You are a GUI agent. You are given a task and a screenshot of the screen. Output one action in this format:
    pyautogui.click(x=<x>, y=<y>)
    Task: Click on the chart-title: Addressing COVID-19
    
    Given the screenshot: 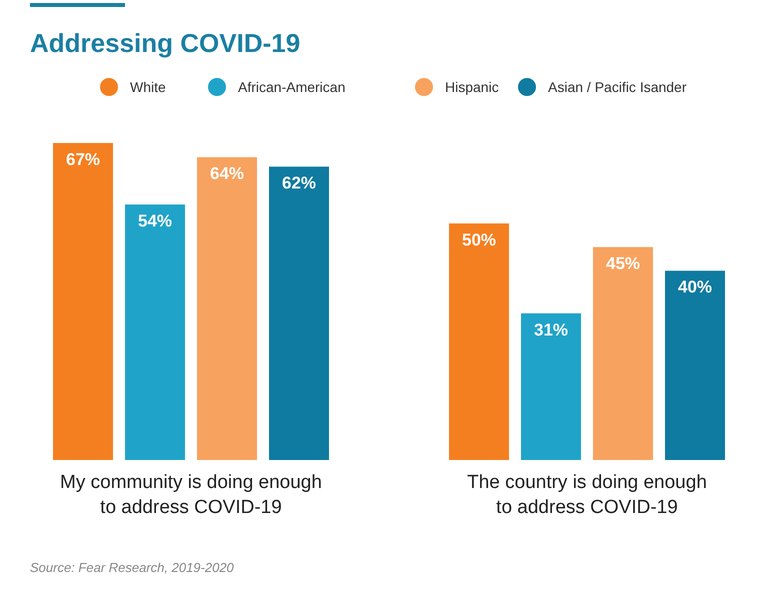 What is the action you would take?
    pyautogui.click(x=165, y=43)
    